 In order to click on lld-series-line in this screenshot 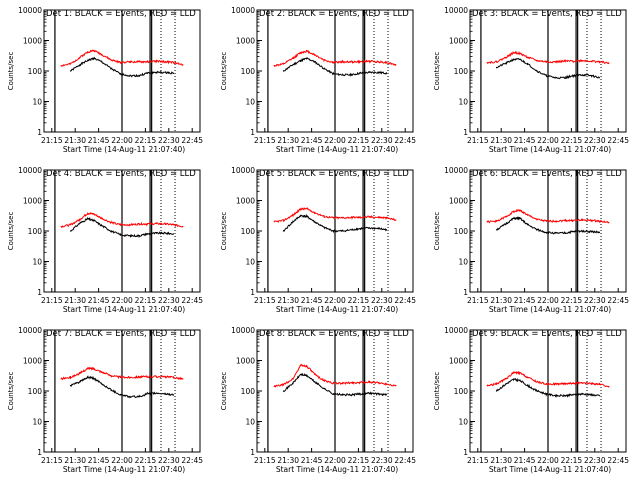, I will do `click(548, 379)`.